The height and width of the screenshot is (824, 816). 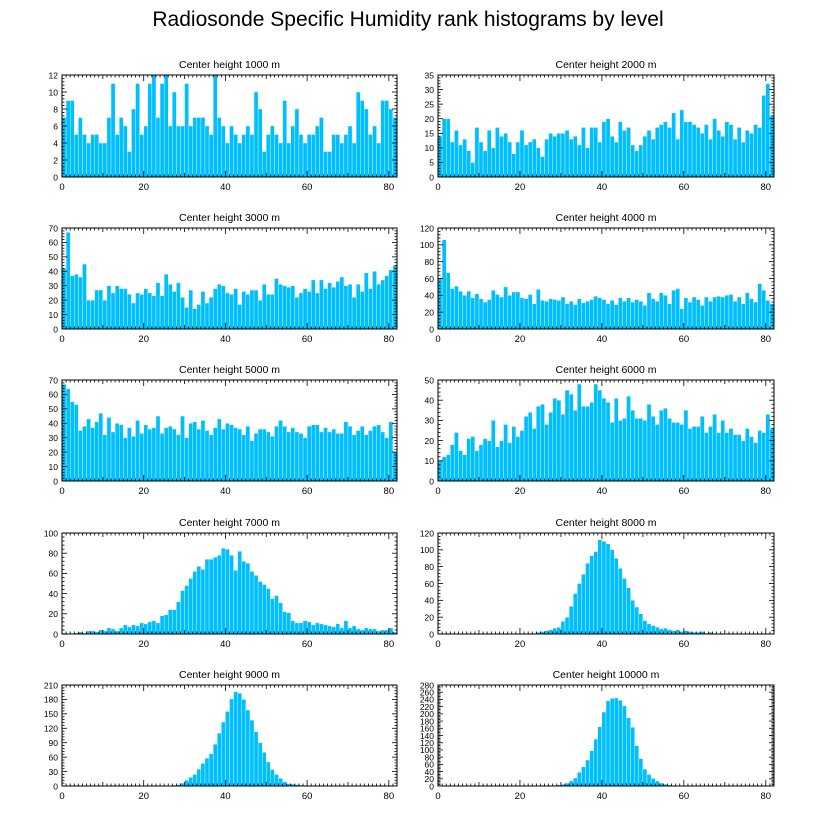 I want to click on y-tick-label: 0, so click(x=431, y=786).